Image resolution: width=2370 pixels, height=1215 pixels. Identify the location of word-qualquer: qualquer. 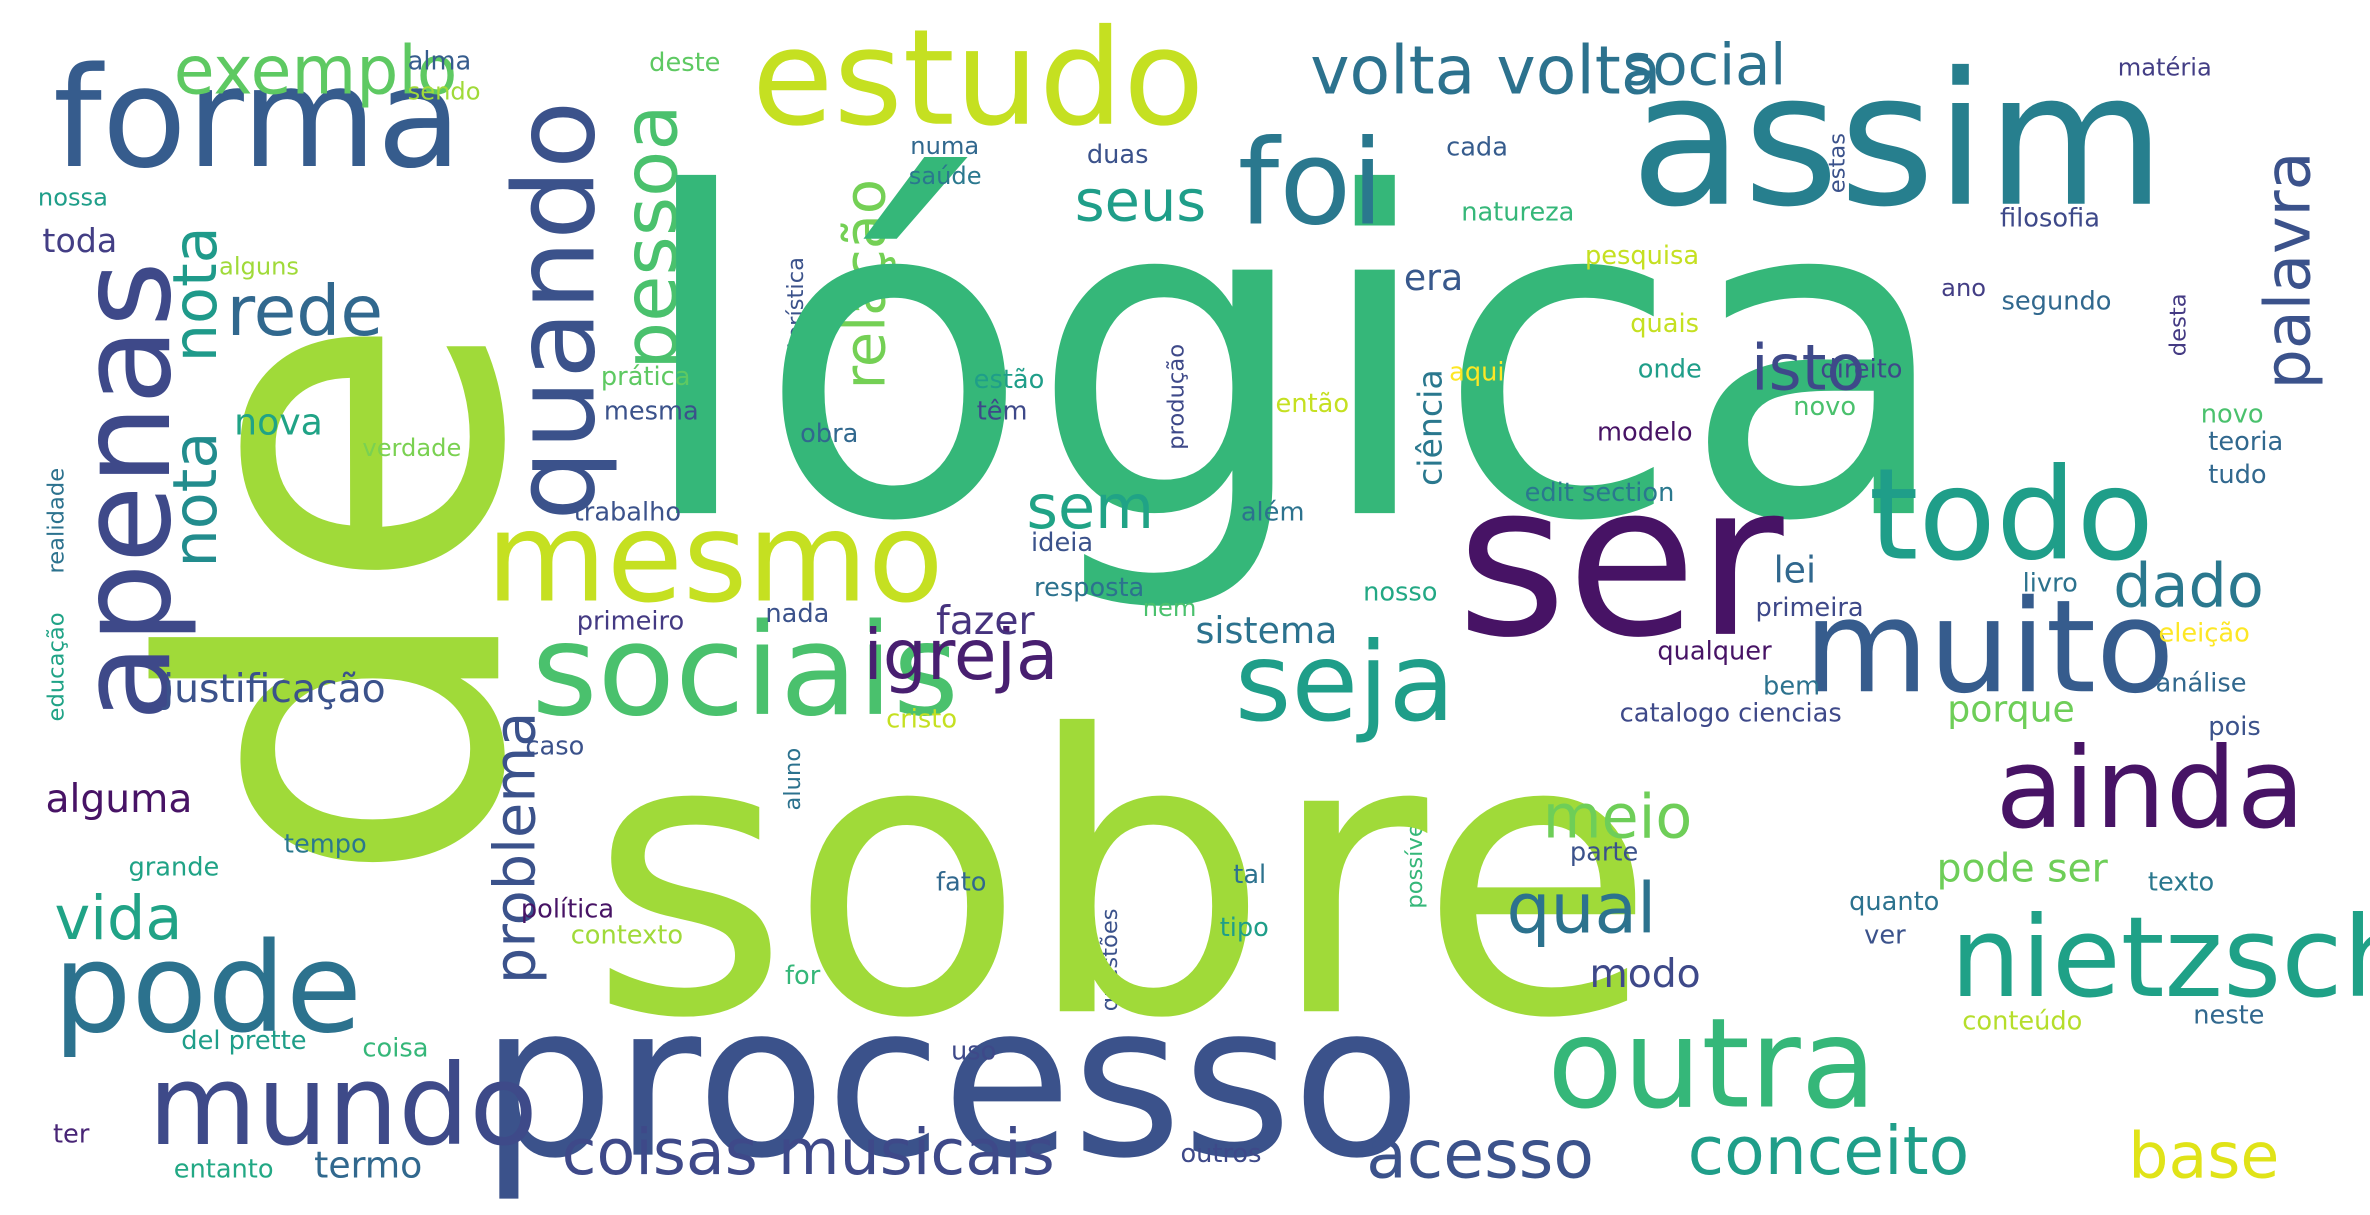
(1714, 652).